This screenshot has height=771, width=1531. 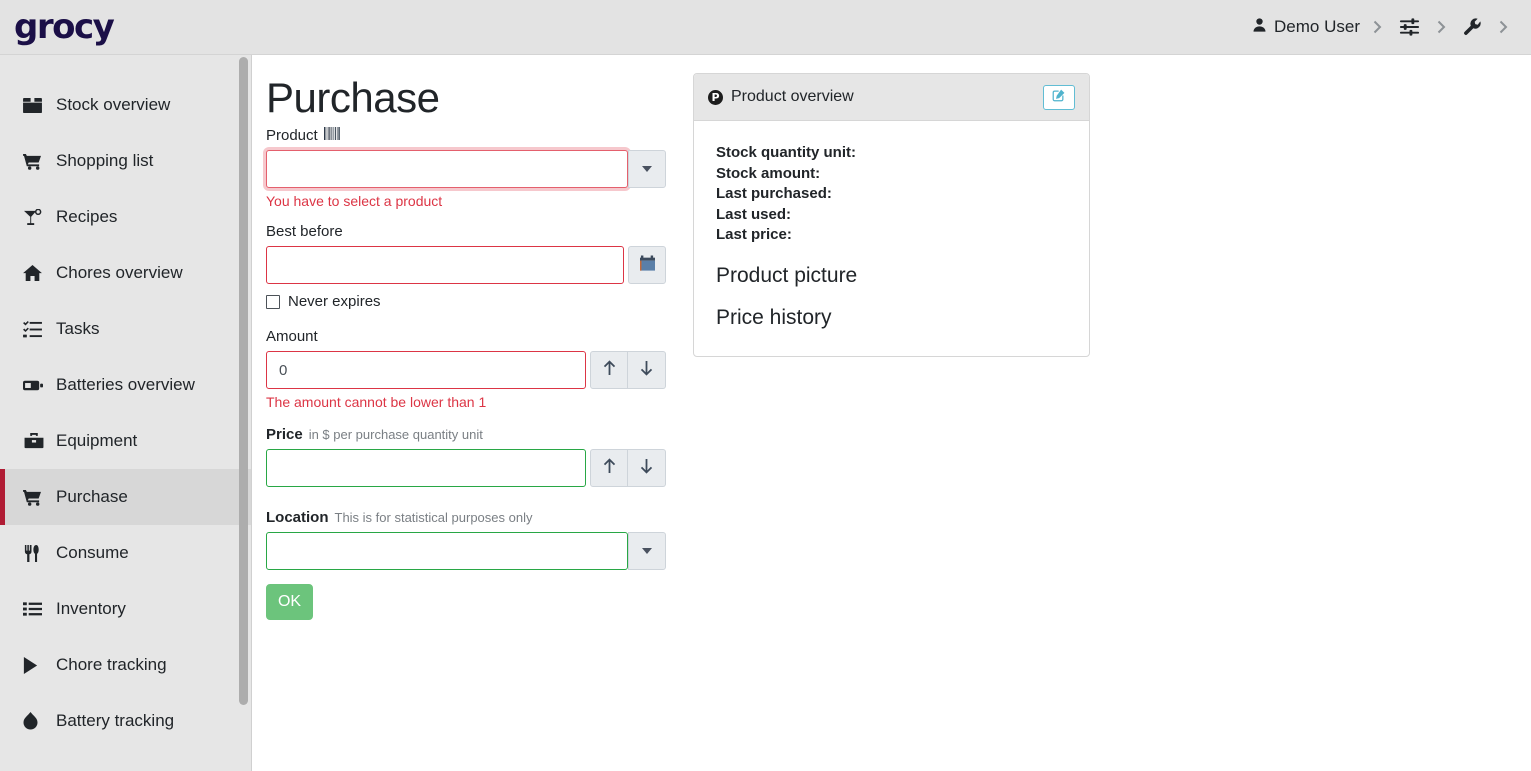 What do you see at coordinates (466, 301) in the screenshot?
I see `never-expires-row: Never expires` at bounding box center [466, 301].